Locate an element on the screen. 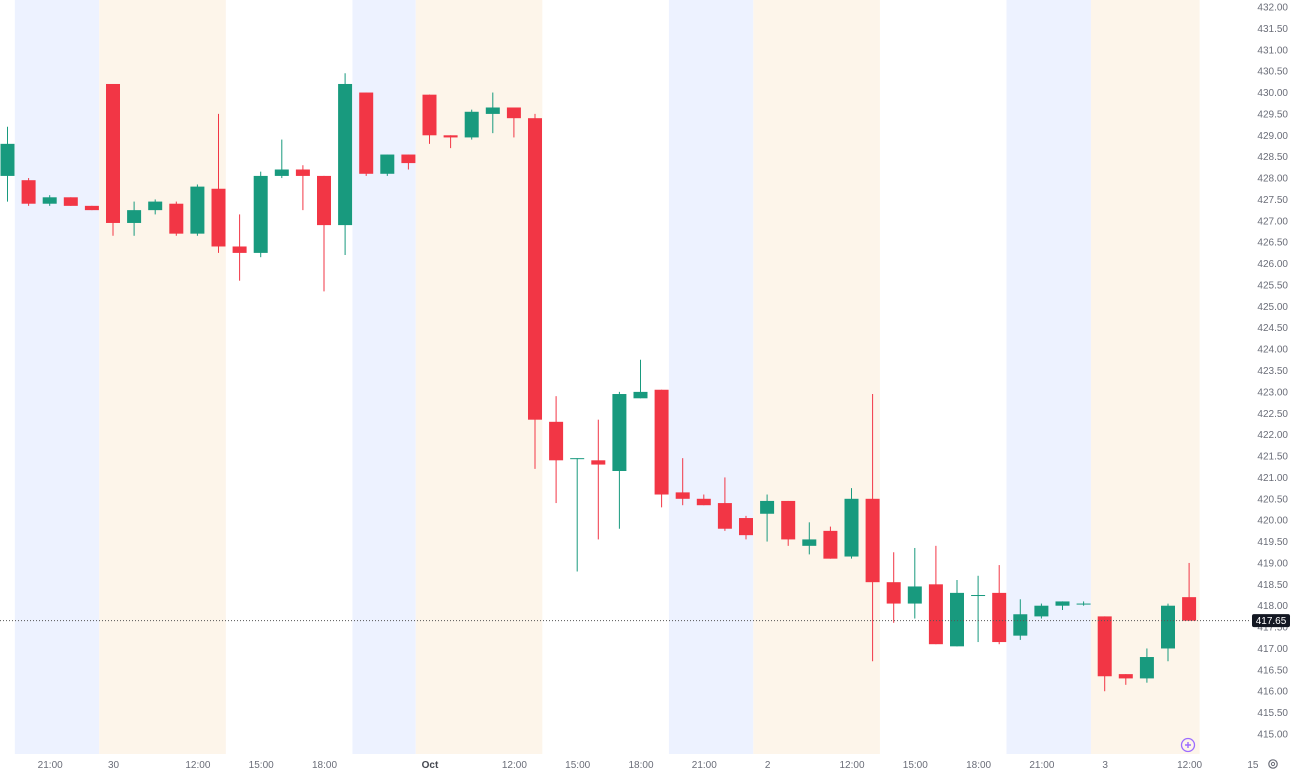 The height and width of the screenshot is (774, 1292). price-tick-label: 426.00 is located at coordinates (1272, 264).